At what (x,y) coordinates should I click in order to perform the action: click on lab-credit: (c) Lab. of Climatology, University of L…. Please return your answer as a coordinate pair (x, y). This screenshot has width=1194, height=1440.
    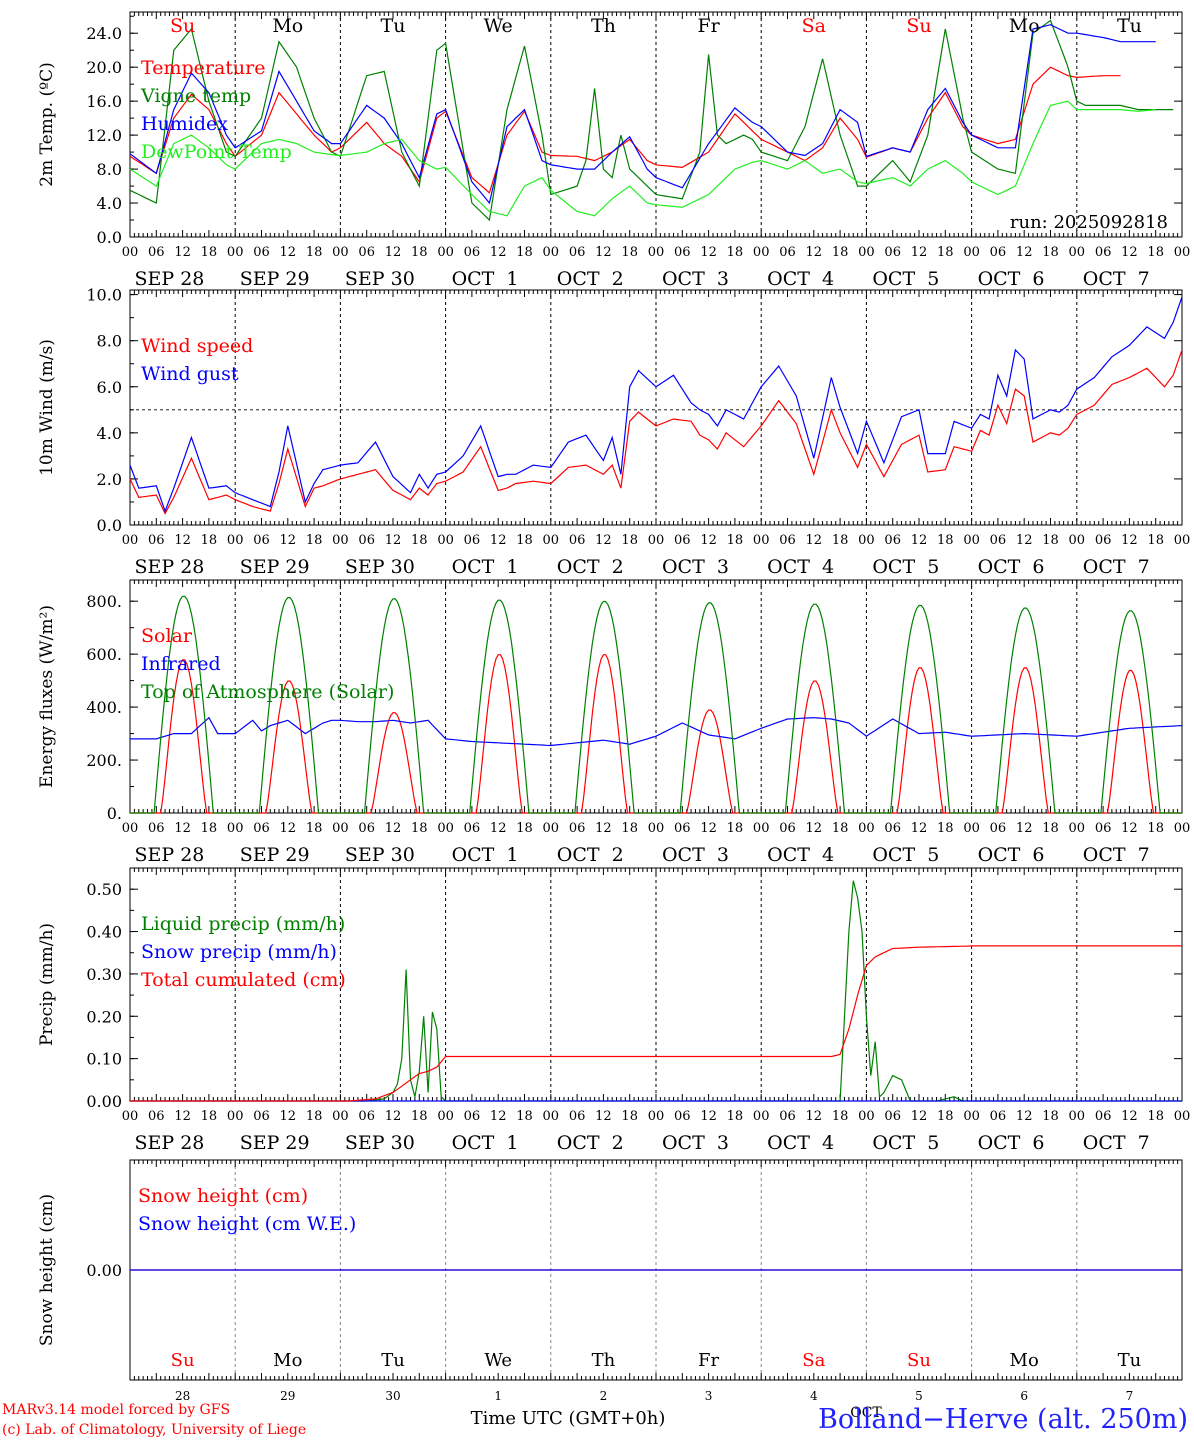
    Looking at the image, I should click on (154, 1430).